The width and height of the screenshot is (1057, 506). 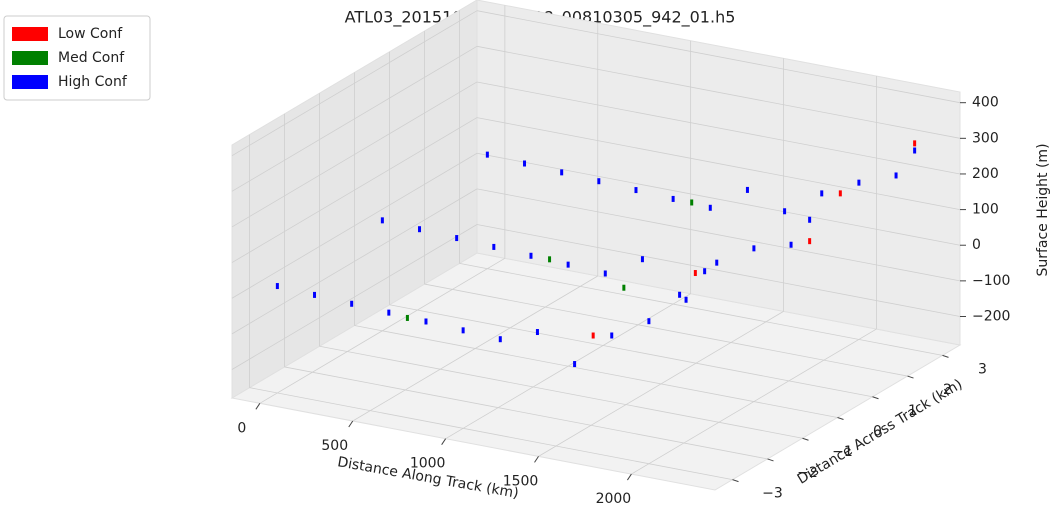 I want to click on z-tick-label: 400, so click(x=985, y=103).